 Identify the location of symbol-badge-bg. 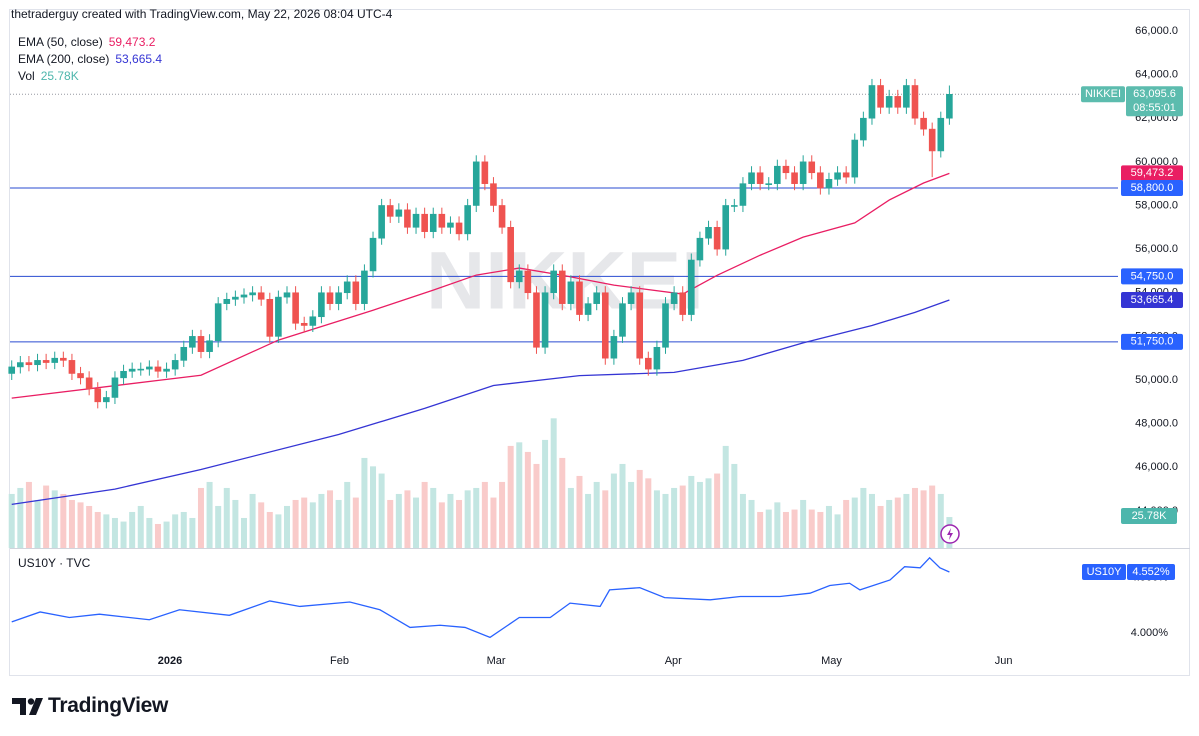
(1103, 94).